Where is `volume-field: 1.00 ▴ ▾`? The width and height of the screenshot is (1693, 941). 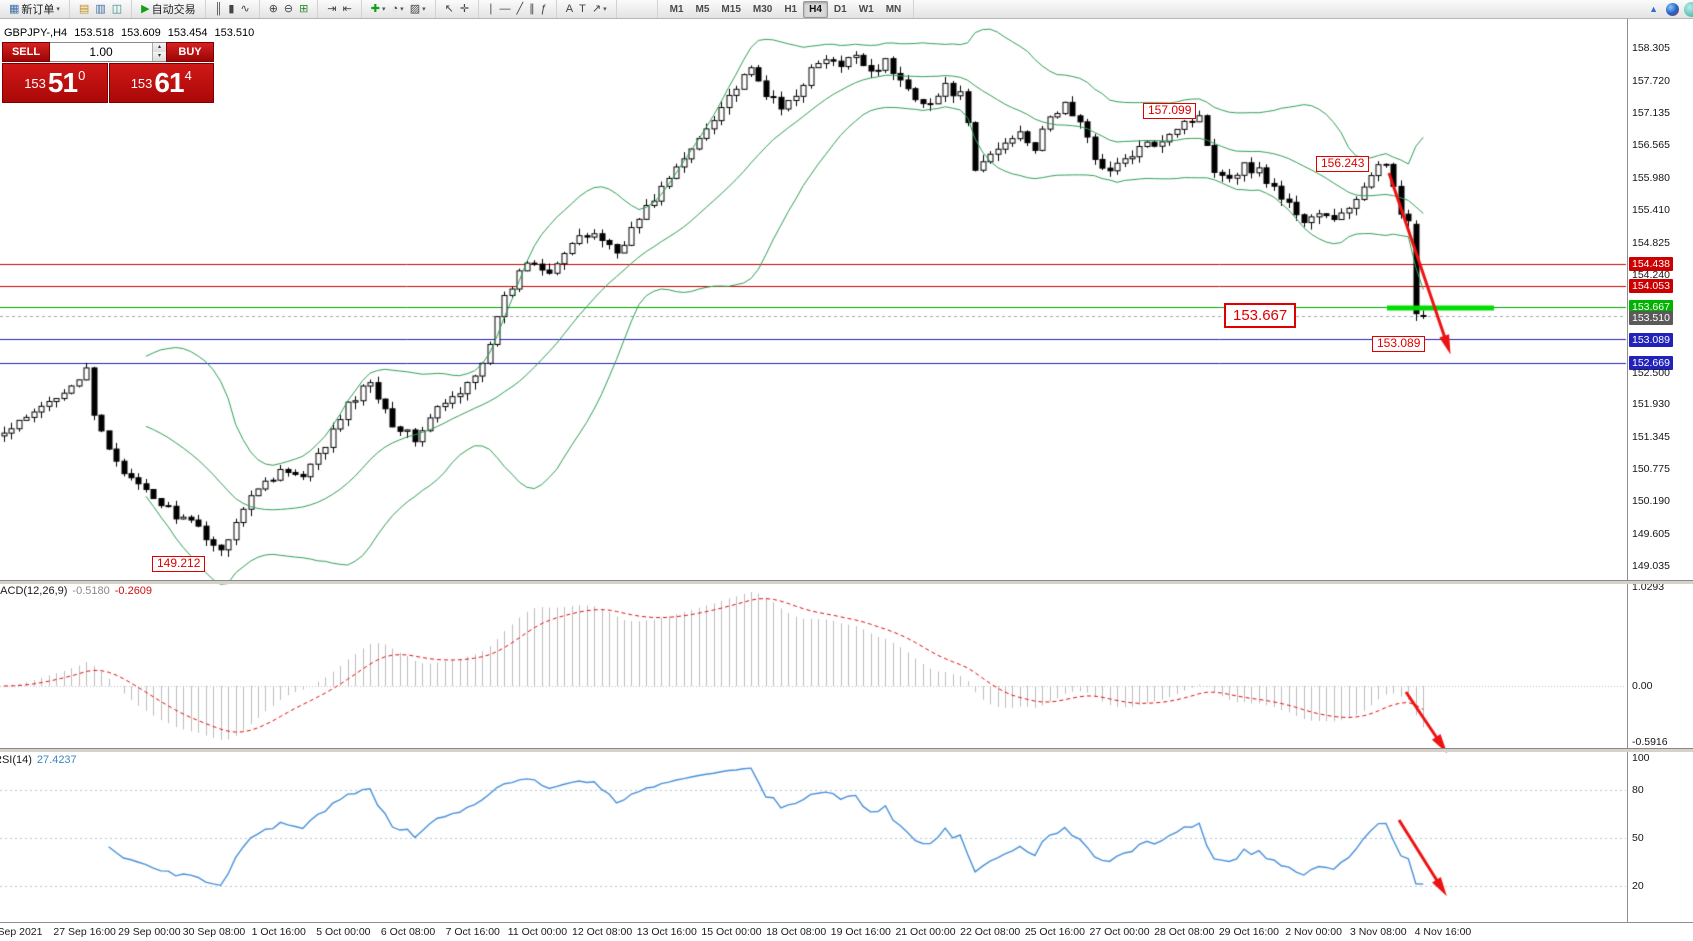 volume-field: 1.00 ▴ ▾ is located at coordinates (108, 52).